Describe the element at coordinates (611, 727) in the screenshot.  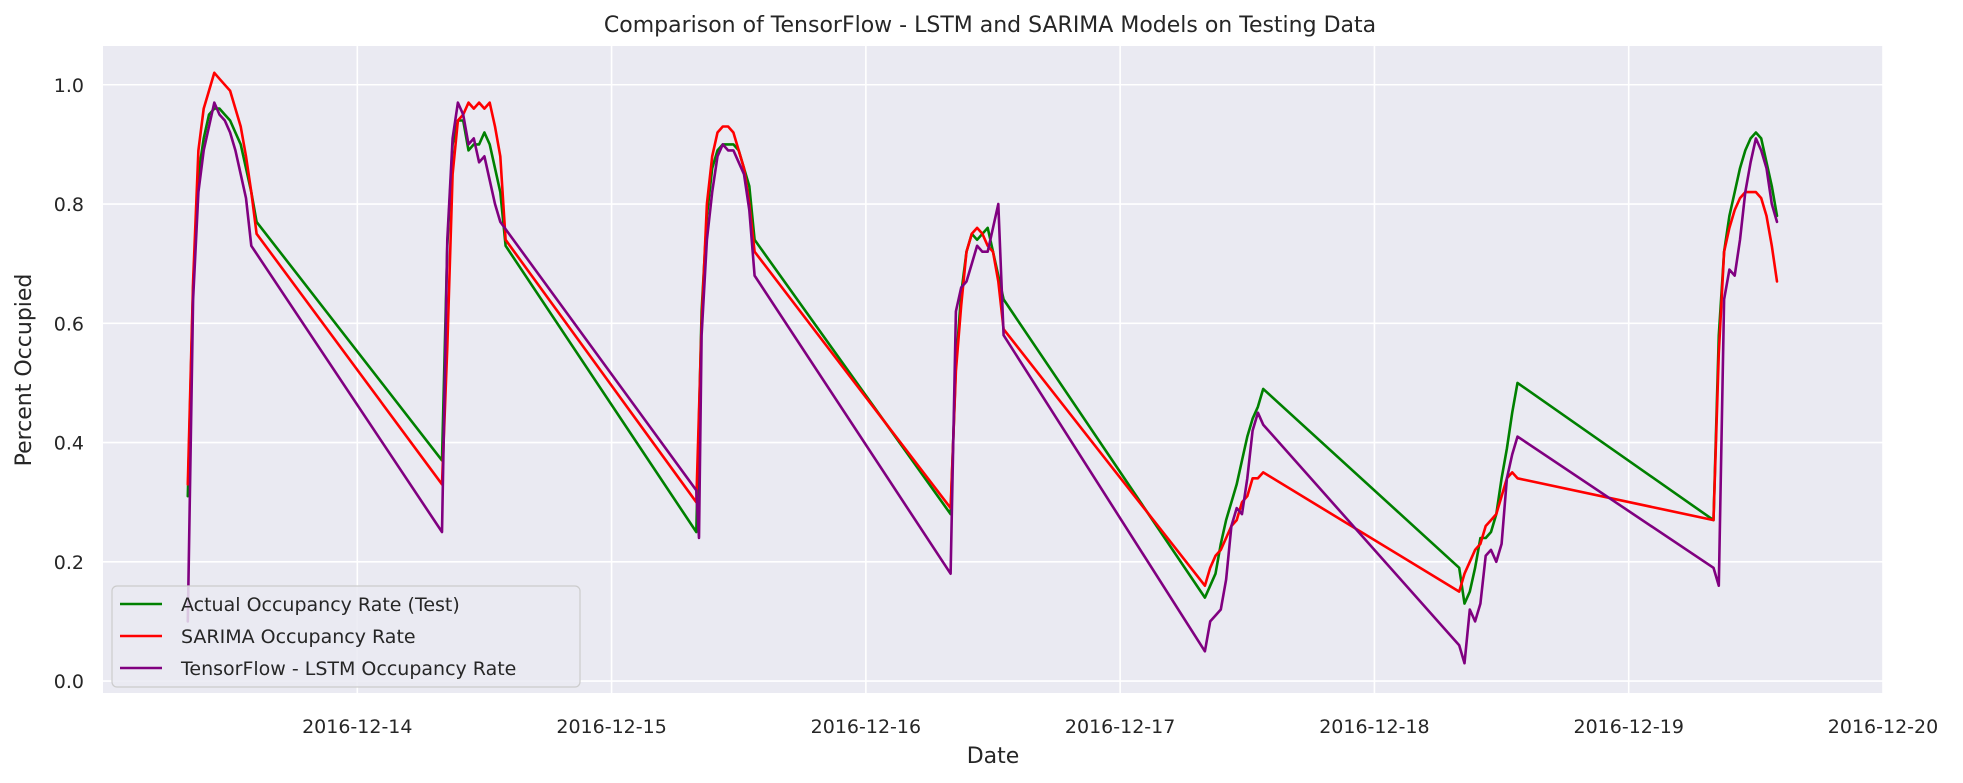
I see `x-tick-label: 2016-12-15` at that location.